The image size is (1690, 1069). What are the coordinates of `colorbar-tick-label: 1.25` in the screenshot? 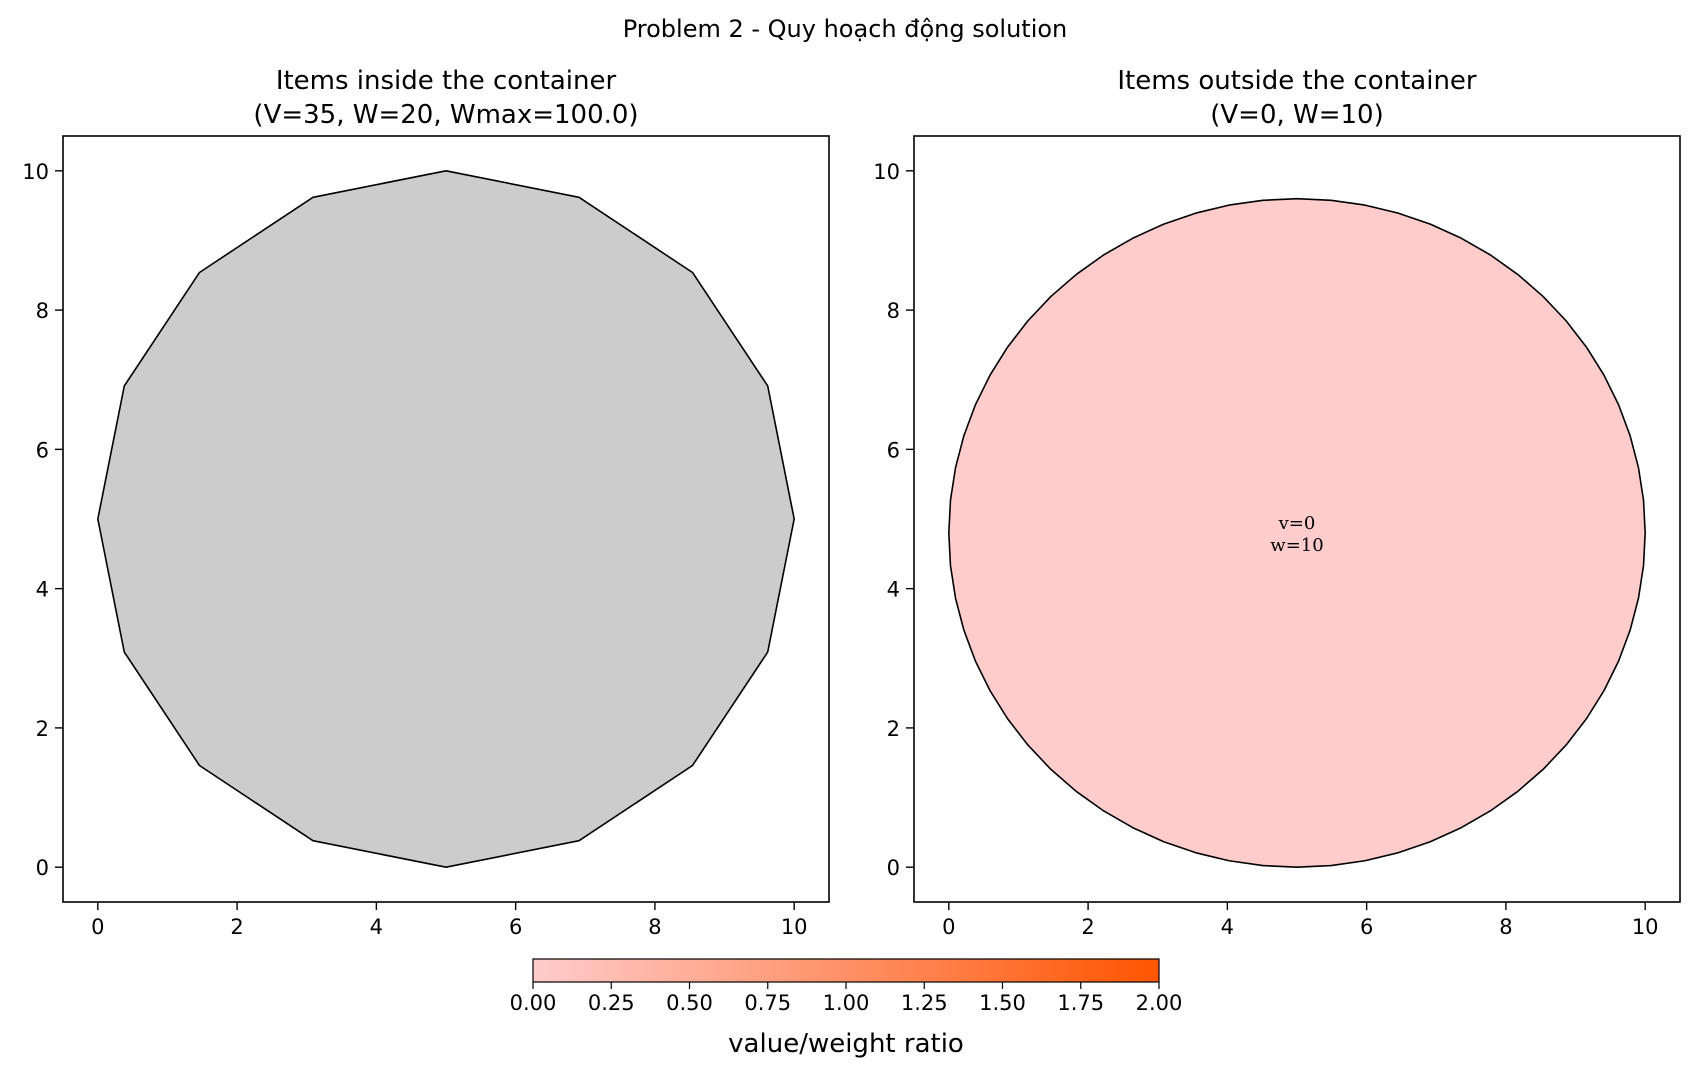 It's located at (924, 1003).